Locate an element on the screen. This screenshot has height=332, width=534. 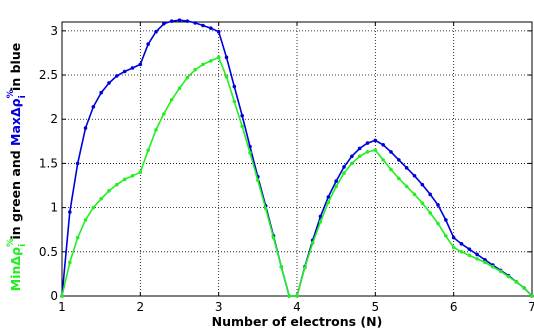
svg-text:MinΔρ%i in green and MaxΔρ%i i: MinΔρ% i in green and MaxΔρ% i in blue is located at coordinates (17, 167).